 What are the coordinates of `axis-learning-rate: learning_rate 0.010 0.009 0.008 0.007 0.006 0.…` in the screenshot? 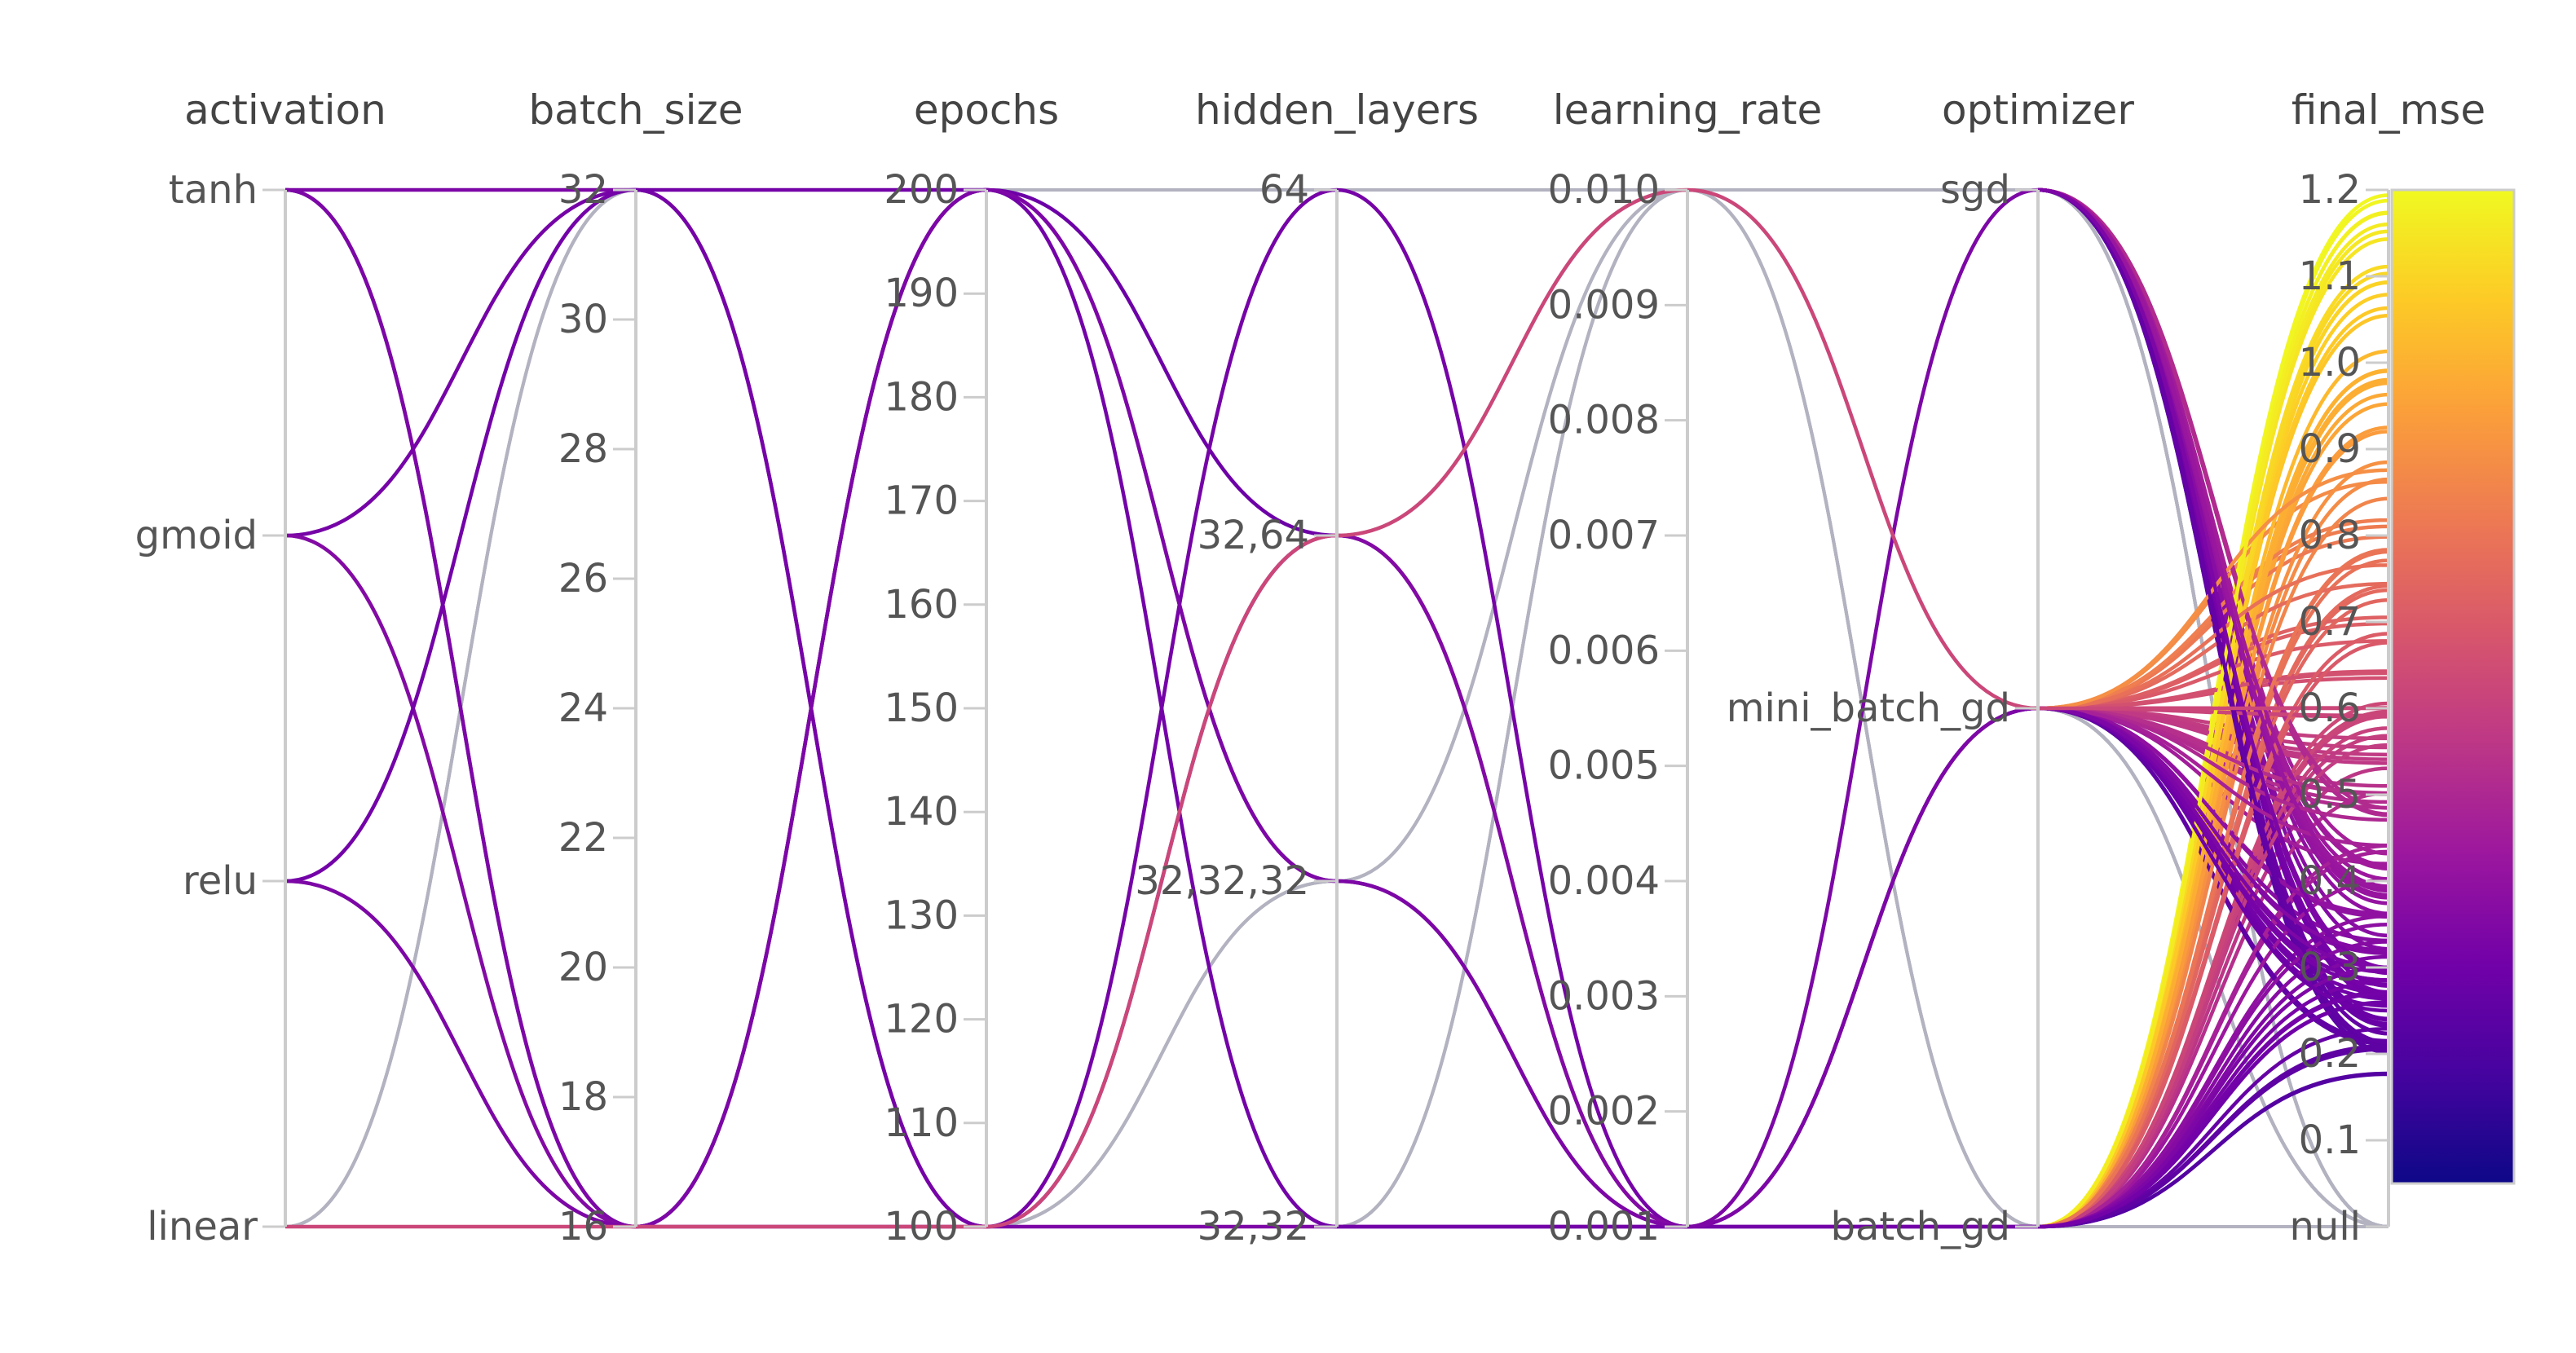 It's located at (1685, 667).